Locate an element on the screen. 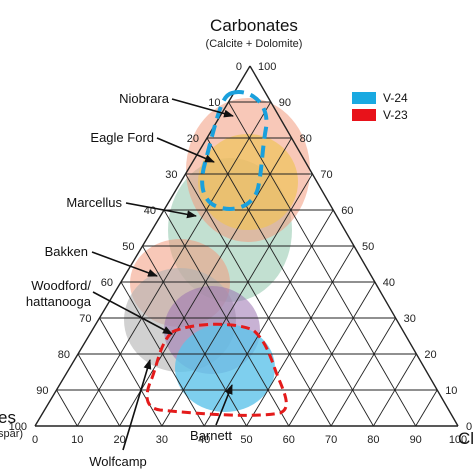 Image resolution: width=474 pixels, height=474 pixels. tick-label-bottom: 70 is located at coordinates (331, 440).